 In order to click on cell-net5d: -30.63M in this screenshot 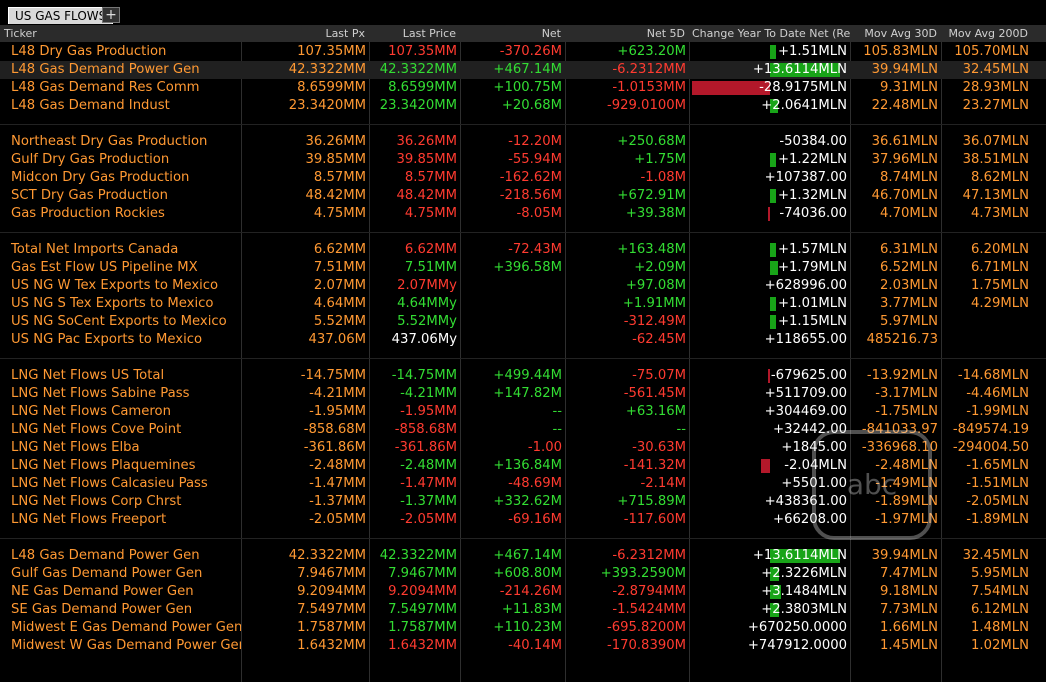, I will do `click(659, 447)`.